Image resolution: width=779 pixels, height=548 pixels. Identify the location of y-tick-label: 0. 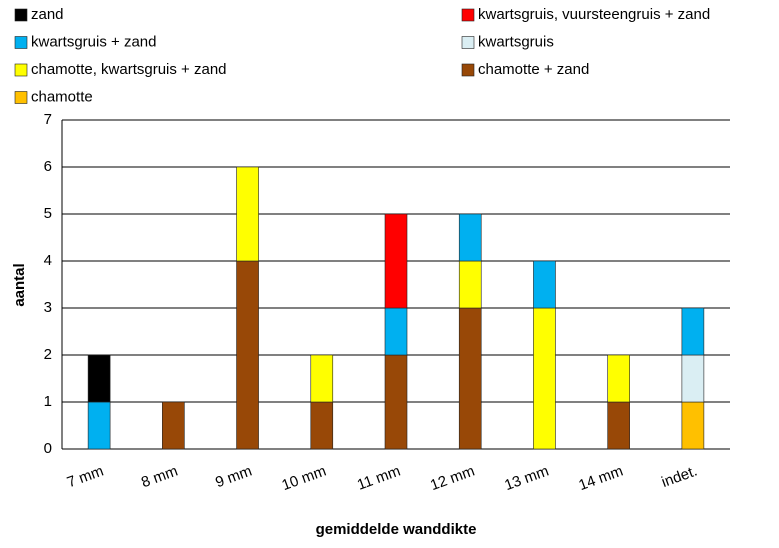
(48, 448).